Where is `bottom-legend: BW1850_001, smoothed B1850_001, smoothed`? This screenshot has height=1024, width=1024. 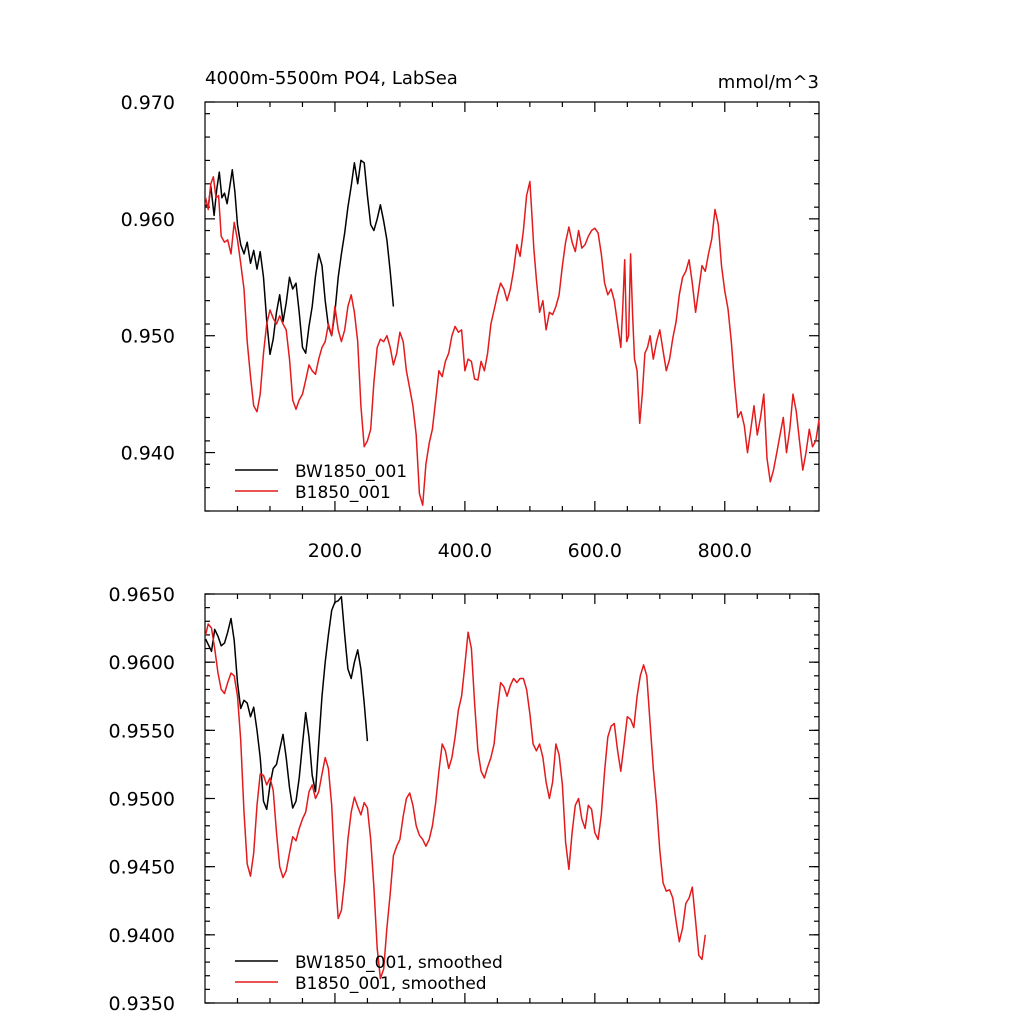 bottom-legend: BW1850_001, smoothed B1850_001, smoothed is located at coordinates (369, 973).